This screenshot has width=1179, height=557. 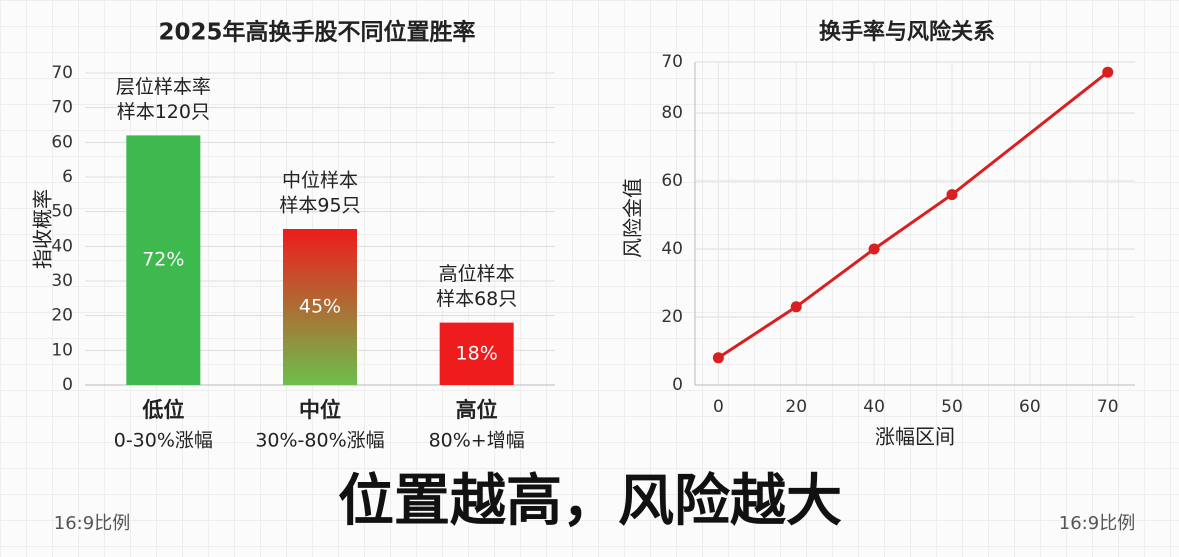 What do you see at coordinates (163, 87) in the screenshot?
I see `bar-annotation: 层位样本率` at bounding box center [163, 87].